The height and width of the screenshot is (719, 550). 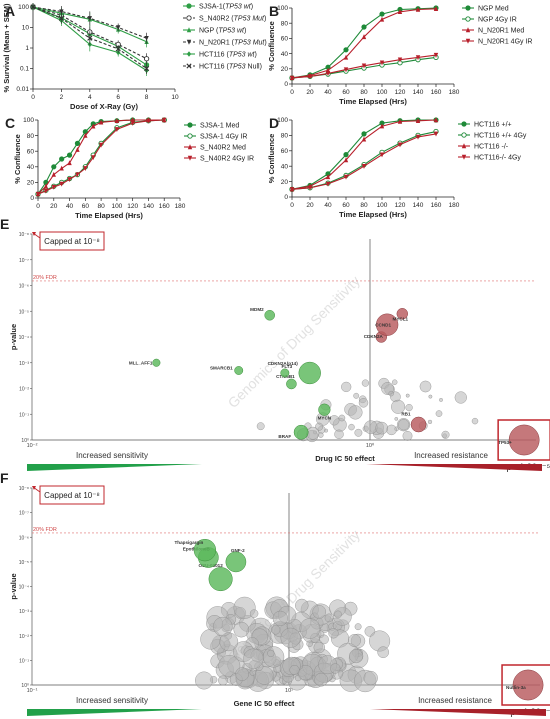 I want to click on x-tick-label: 80, so click(x=101, y=206).